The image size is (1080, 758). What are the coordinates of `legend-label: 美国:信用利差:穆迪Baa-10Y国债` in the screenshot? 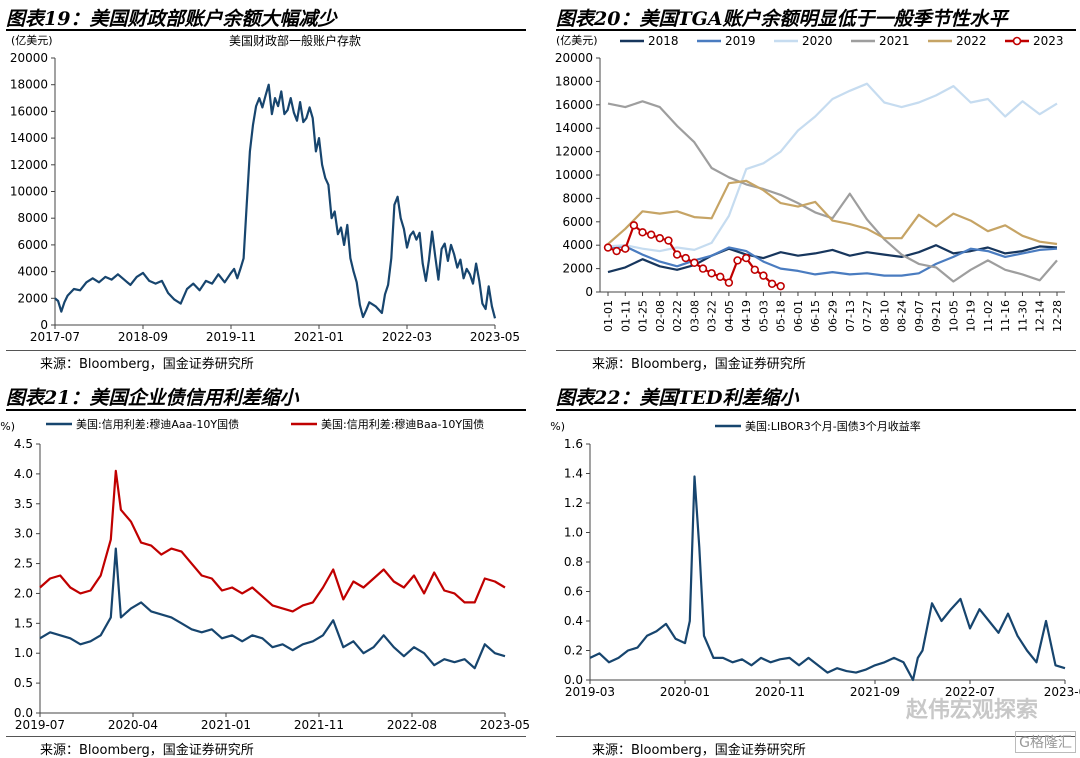 It's located at (402, 424).